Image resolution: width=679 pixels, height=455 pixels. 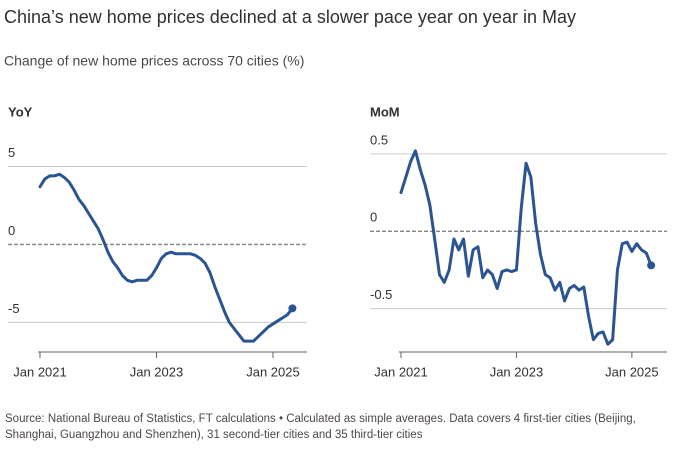 I want to click on y-tick-label: 0.5, so click(x=379, y=139).